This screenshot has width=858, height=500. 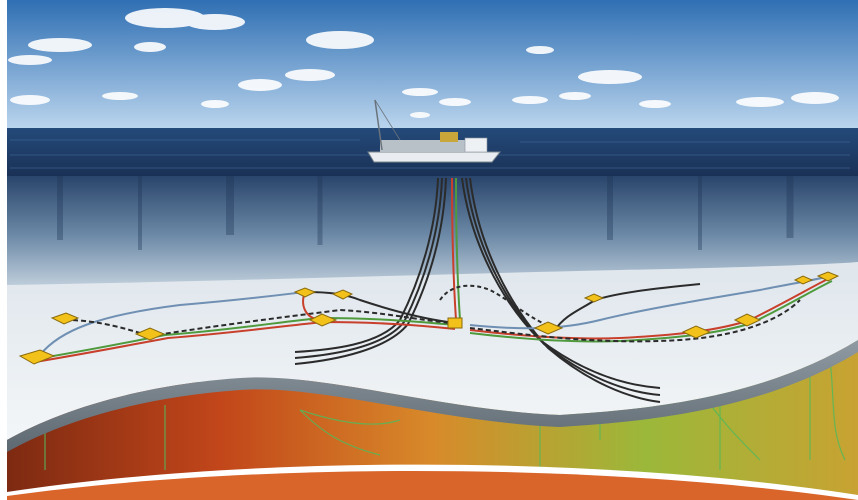 What do you see at coordinates (432, 485) in the screenshot?
I see `bottom-banner-orange` at bounding box center [432, 485].